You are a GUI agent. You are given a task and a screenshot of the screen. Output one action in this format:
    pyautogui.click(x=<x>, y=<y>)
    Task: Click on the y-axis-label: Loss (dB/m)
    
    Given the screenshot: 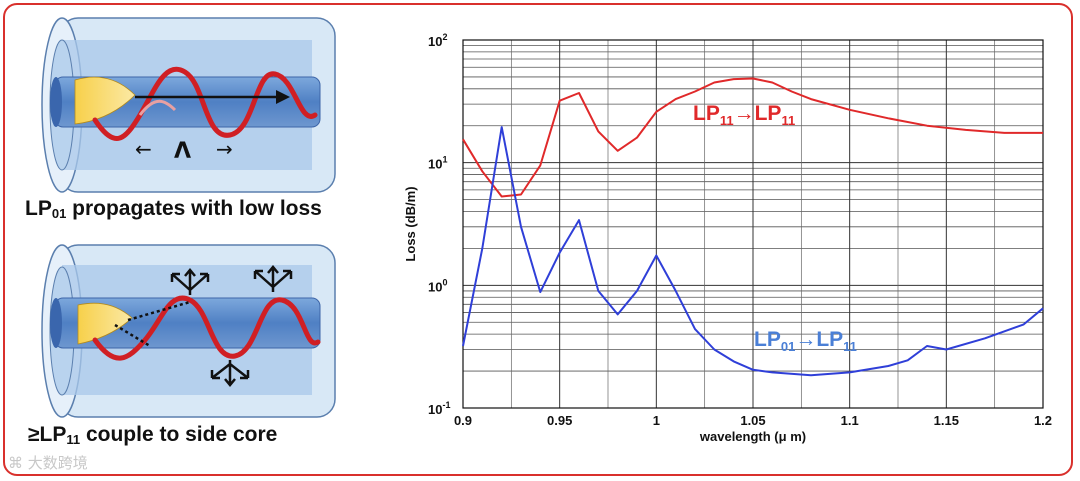 What is the action you would take?
    pyautogui.click(x=410, y=223)
    